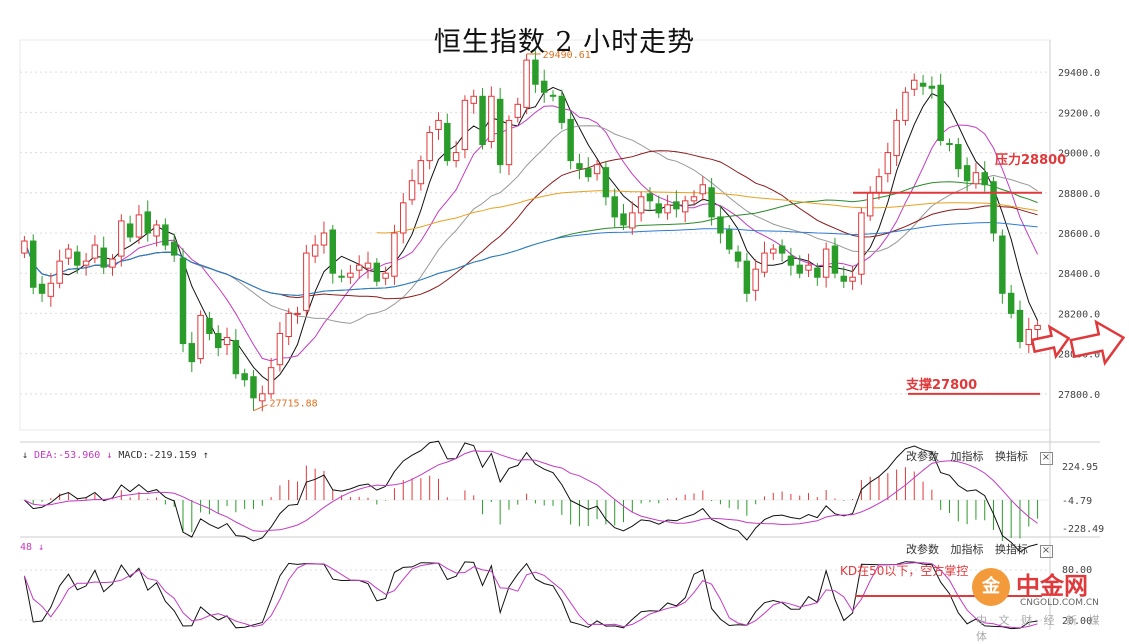 This screenshot has width=1129, height=644. What do you see at coordinates (922, 549) in the screenshot?
I see `change-params-button-2: 改参数` at bounding box center [922, 549].